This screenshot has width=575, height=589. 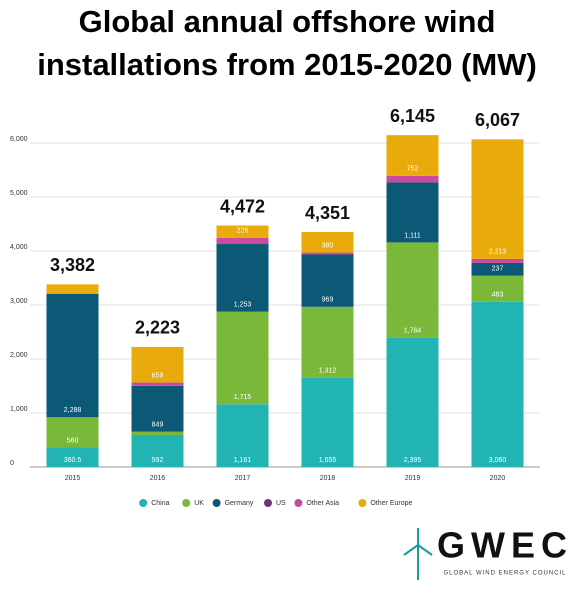 What do you see at coordinates (157, 328) in the screenshot?
I see `total-label: 2,223` at bounding box center [157, 328].